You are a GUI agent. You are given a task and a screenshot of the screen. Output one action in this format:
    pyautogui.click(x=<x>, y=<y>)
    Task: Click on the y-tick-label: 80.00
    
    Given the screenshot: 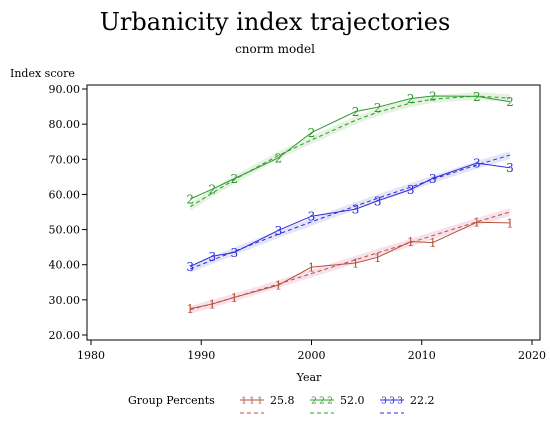 What is the action you would take?
    pyautogui.click(x=65, y=124)
    